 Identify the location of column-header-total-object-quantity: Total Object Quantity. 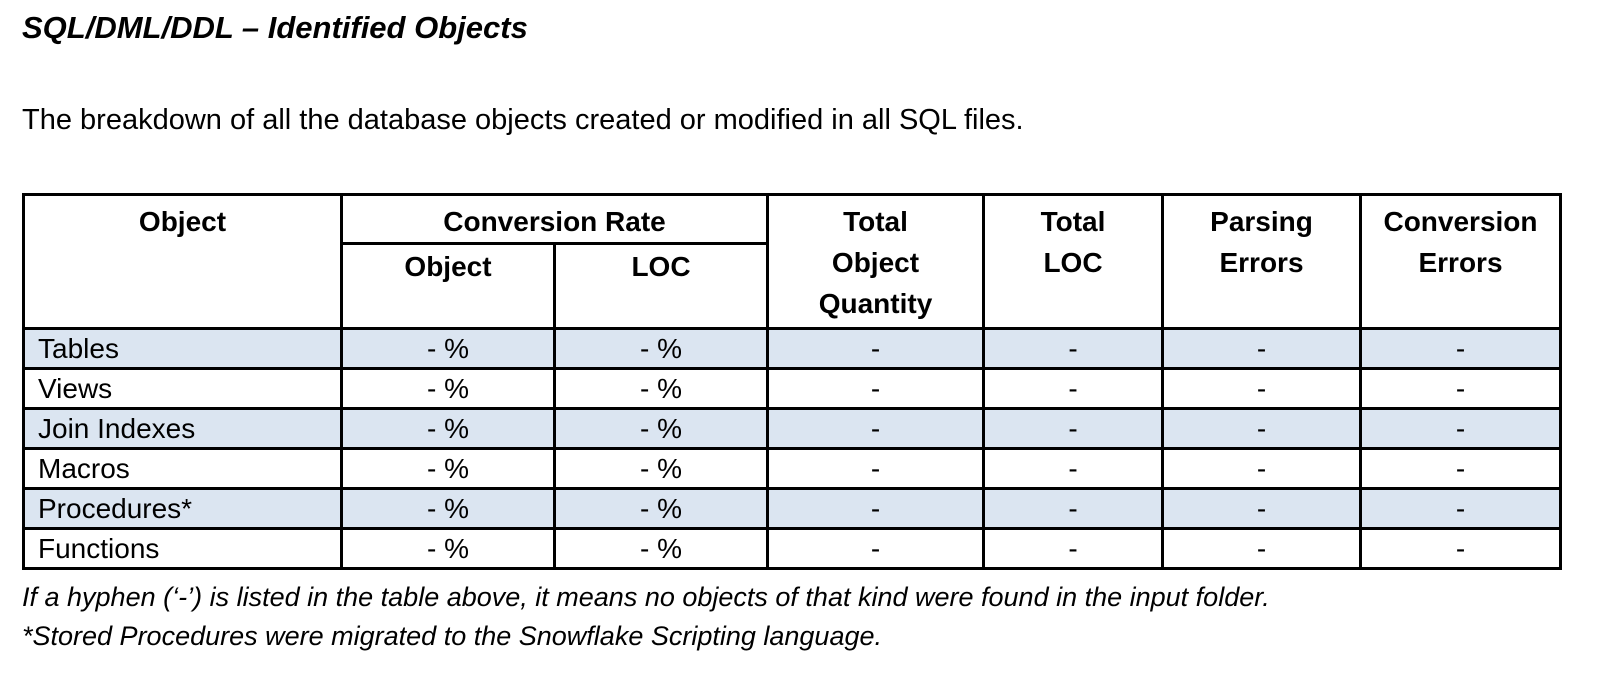
(875, 261).